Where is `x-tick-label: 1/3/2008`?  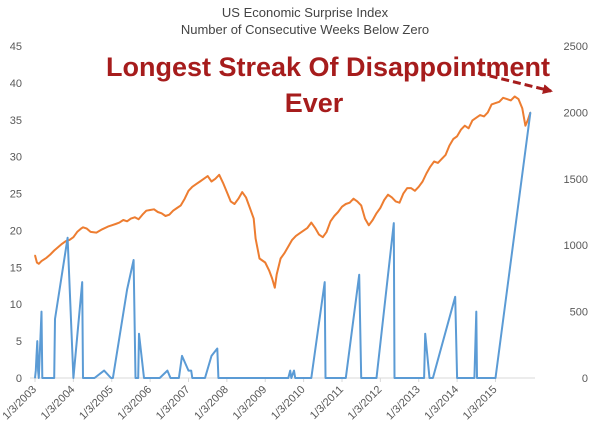
x-tick-label: 1/3/2008 is located at coordinates (211, 403).